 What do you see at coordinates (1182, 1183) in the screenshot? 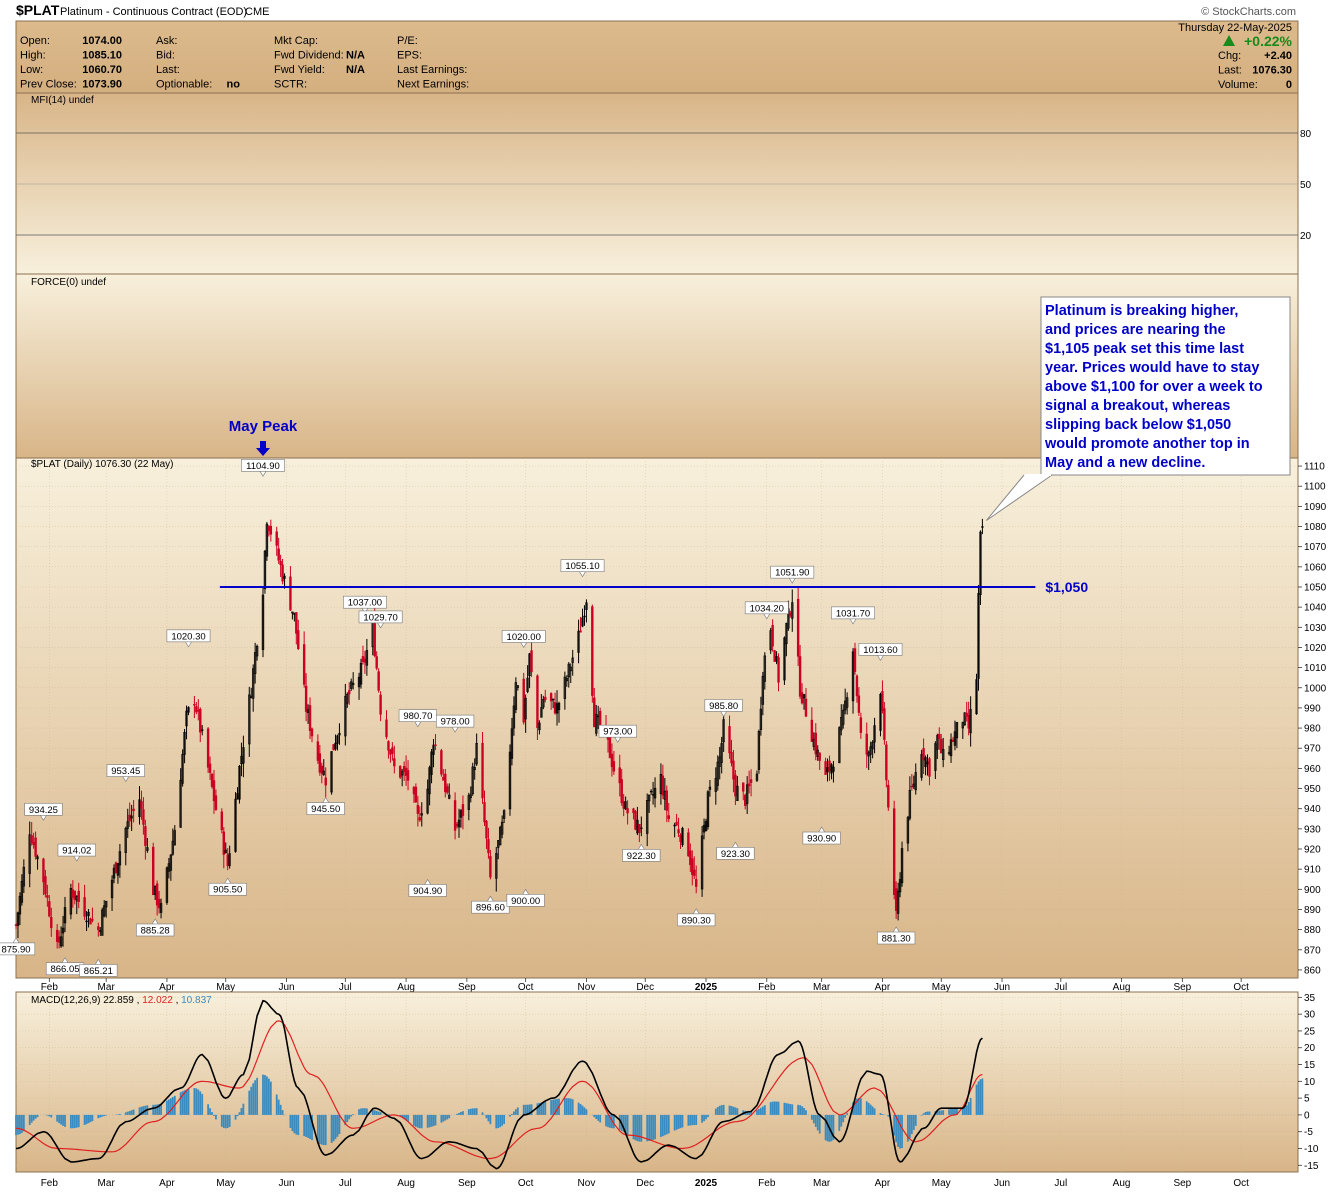
I see `macd-date-label: Sep` at bounding box center [1182, 1183].